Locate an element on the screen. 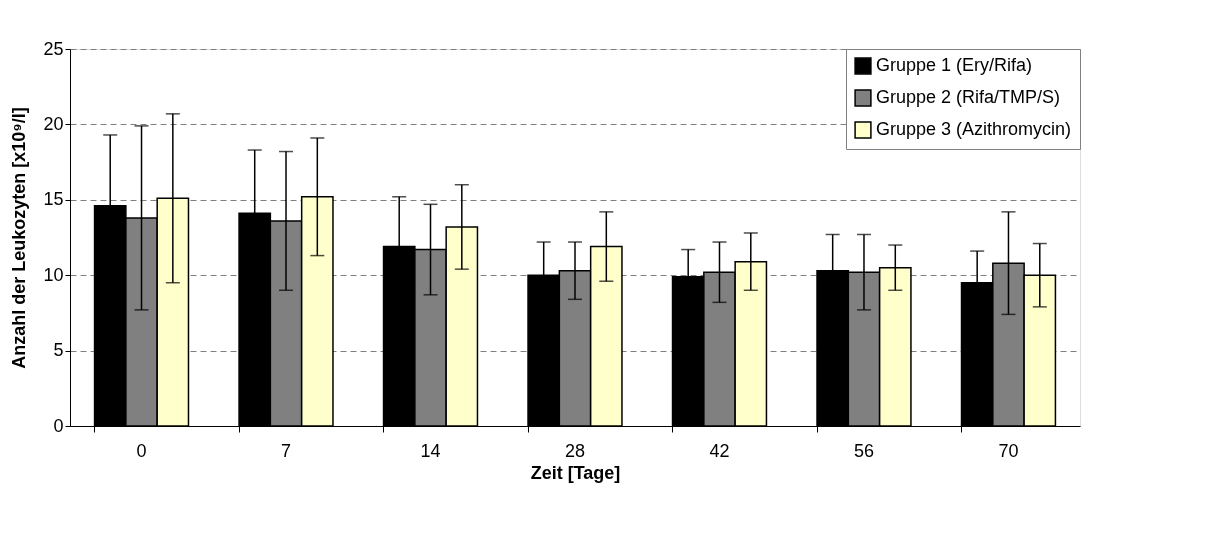 The image size is (1227, 543). y-tick-label: 25 is located at coordinates (53, 48).